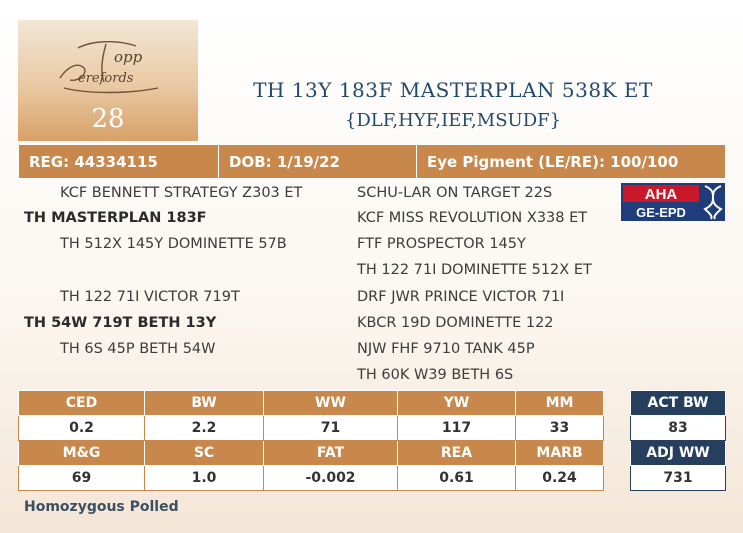  I want to click on polled-status: Homozygous Polled, so click(101, 507).